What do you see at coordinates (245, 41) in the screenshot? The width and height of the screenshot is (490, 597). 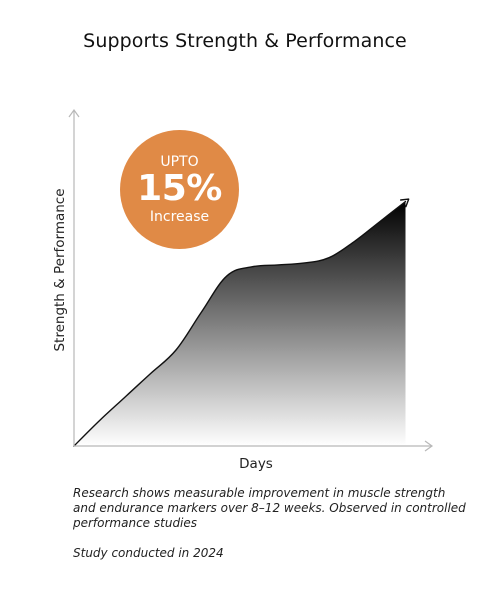 I see `chart-title: Supports Strength & Performance` at bounding box center [245, 41].